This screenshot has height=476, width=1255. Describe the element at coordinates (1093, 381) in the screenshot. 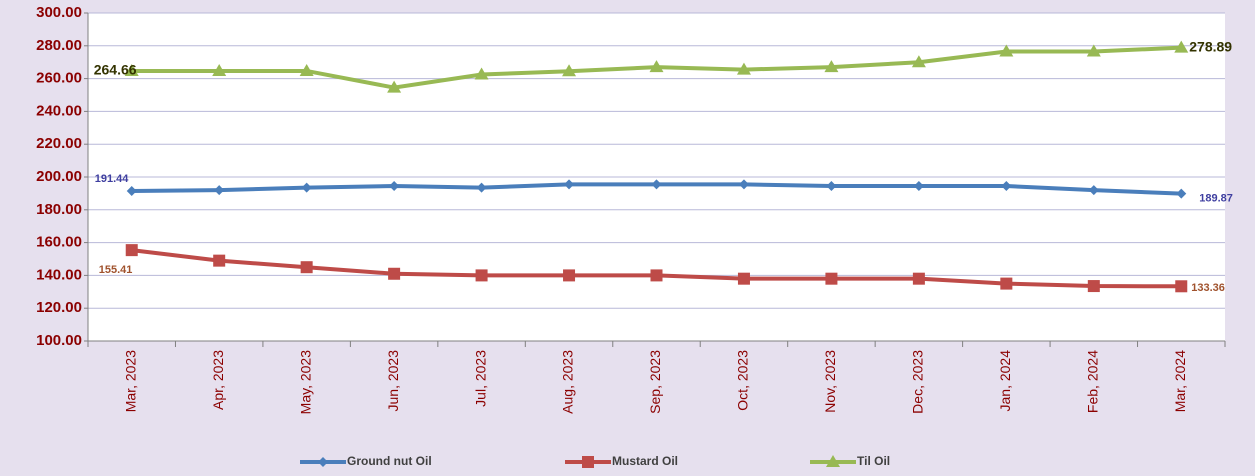

I see `x-tick-label: Feb, 2024` at that location.